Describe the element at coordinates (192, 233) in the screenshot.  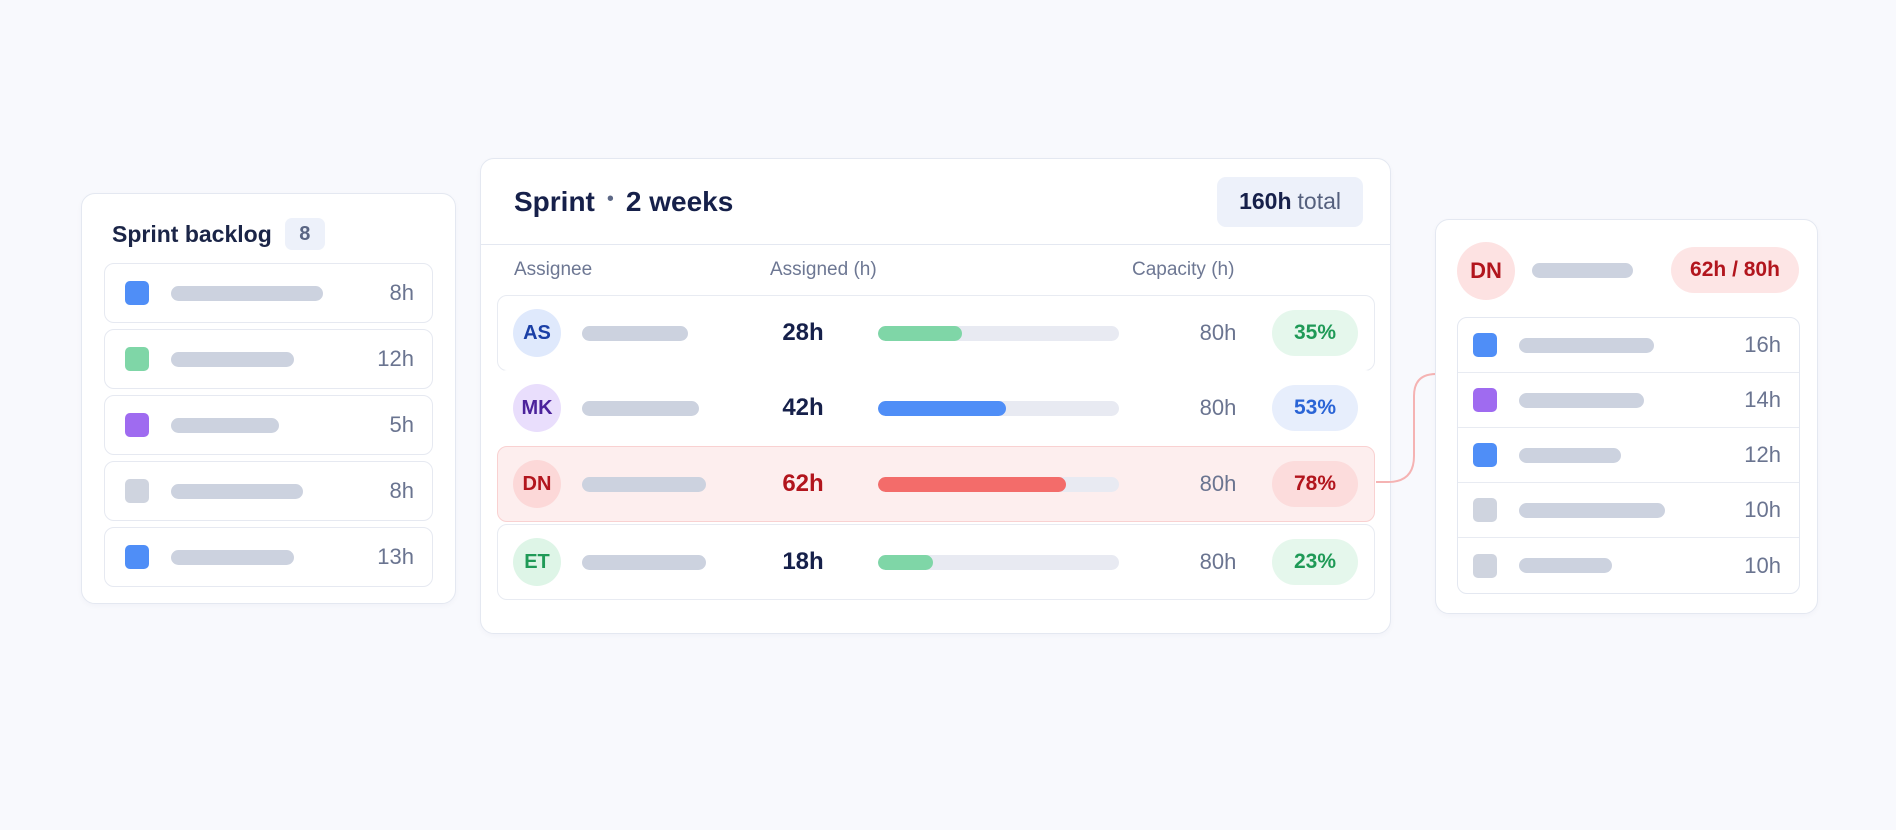
I see `backlog-title: Sprint backlog` at that location.